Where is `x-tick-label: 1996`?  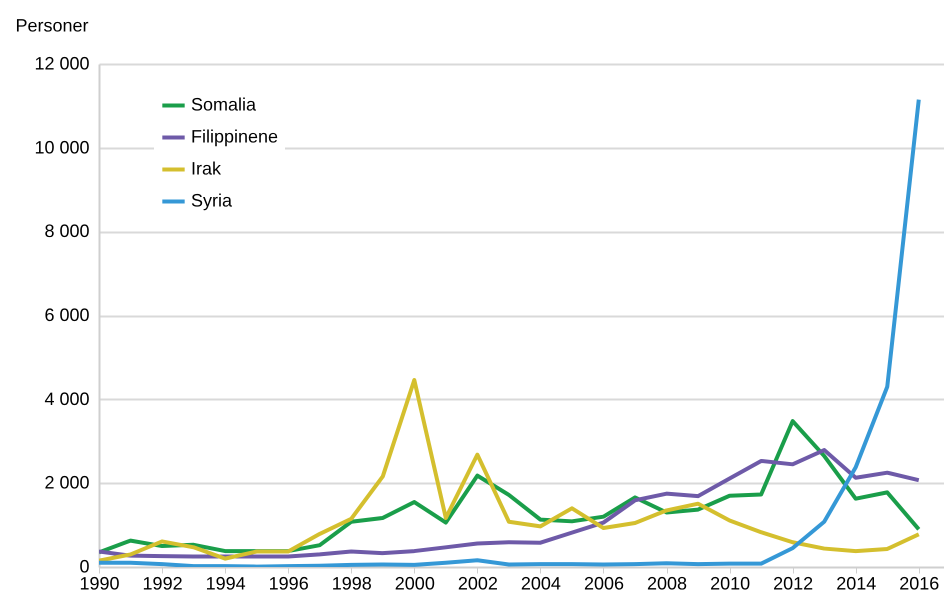
x-tick-label: 1996 is located at coordinates (288, 583).